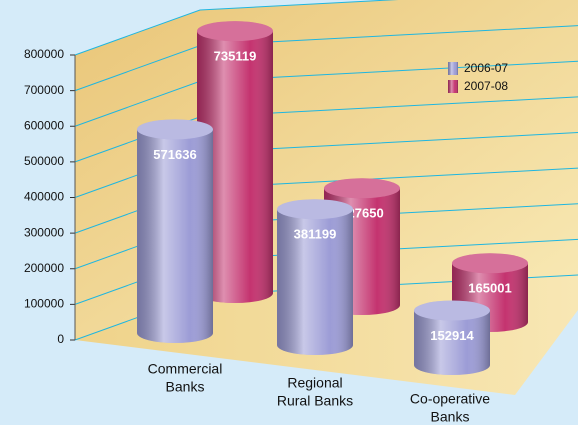 The width and height of the screenshot is (578, 425). I want to click on x-tick-label: Commercial, so click(185, 369).